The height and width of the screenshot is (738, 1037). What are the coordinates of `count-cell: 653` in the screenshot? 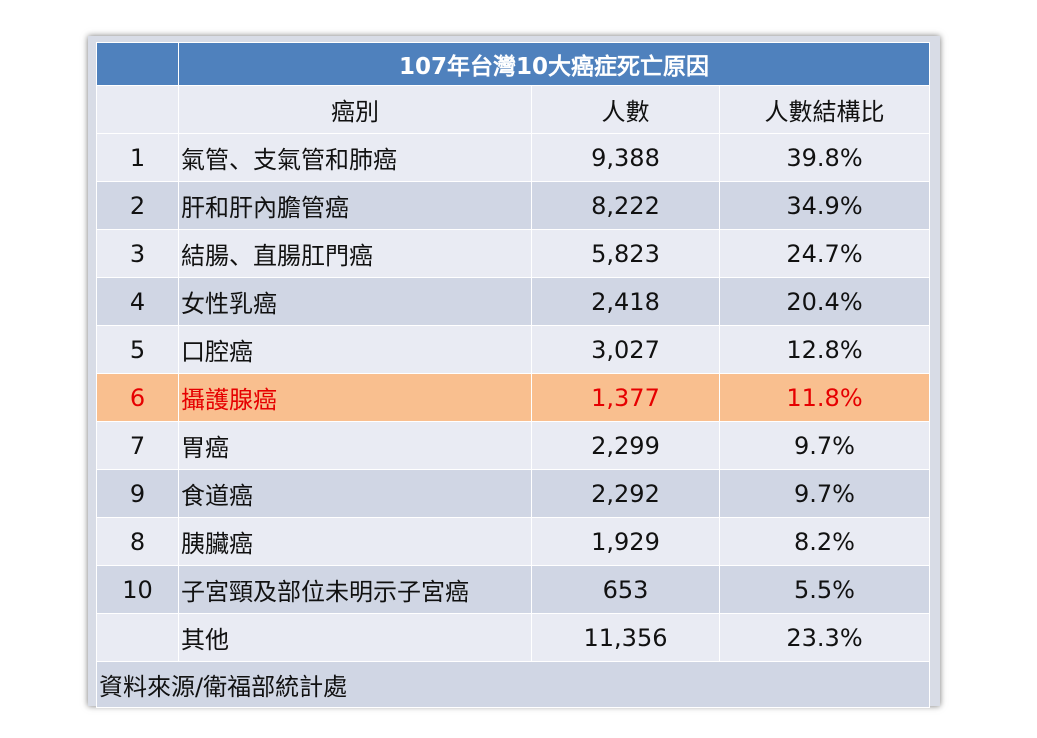 It's located at (625, 589).